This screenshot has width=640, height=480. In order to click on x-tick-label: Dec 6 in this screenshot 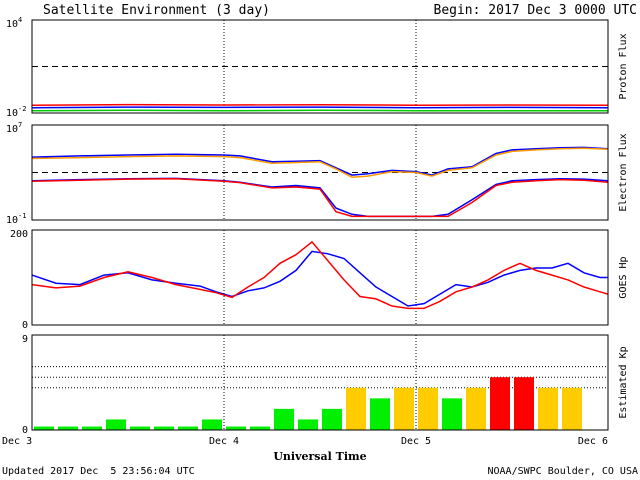, I will do `click(593, 441)`.